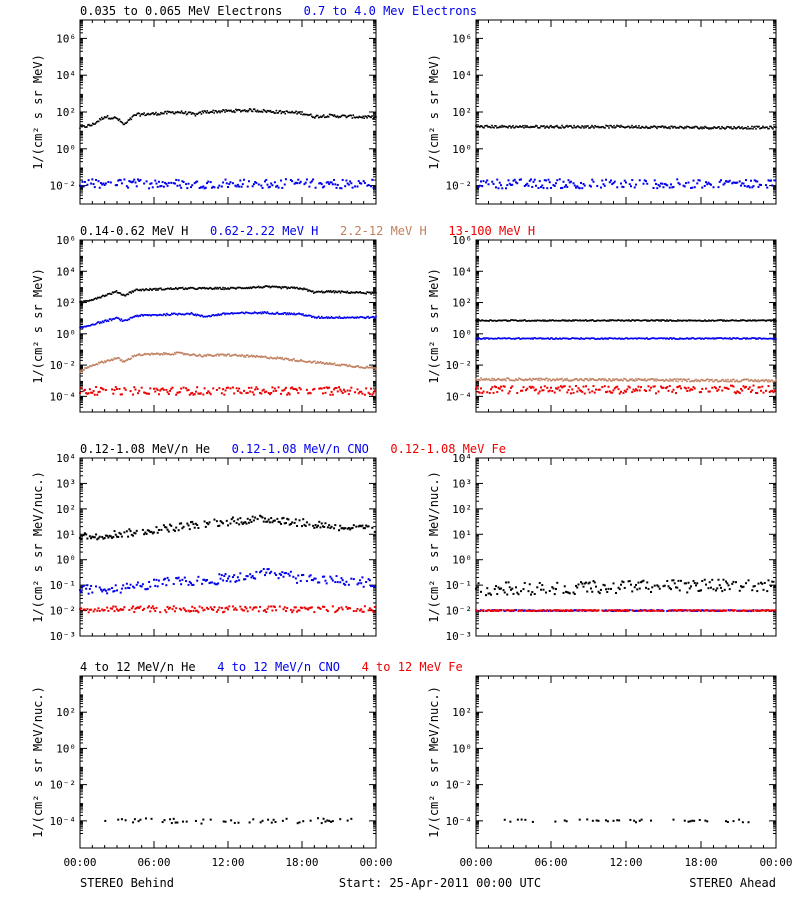 This screenshot has width=800, height=900. What do you see at coordinates (63, 186) in the screenshot?
I see `y-tick-label: 10⁻²` at bounding box center [63, 186].